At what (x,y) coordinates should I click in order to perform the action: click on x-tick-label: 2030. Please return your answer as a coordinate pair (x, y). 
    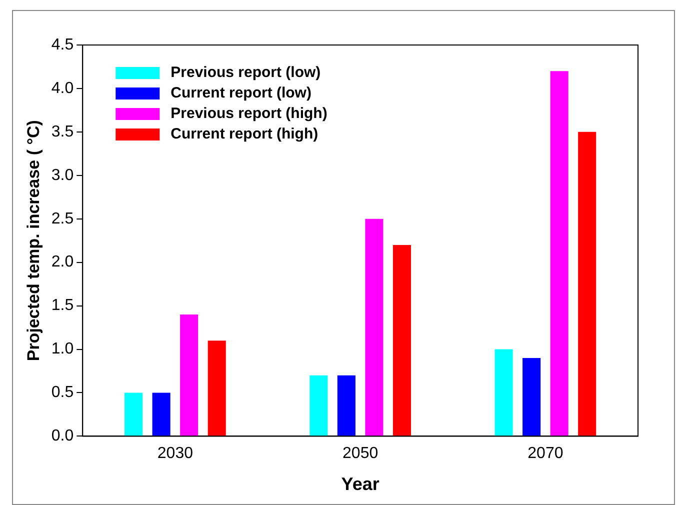
    Looking at the image, I should click on (175, 453).